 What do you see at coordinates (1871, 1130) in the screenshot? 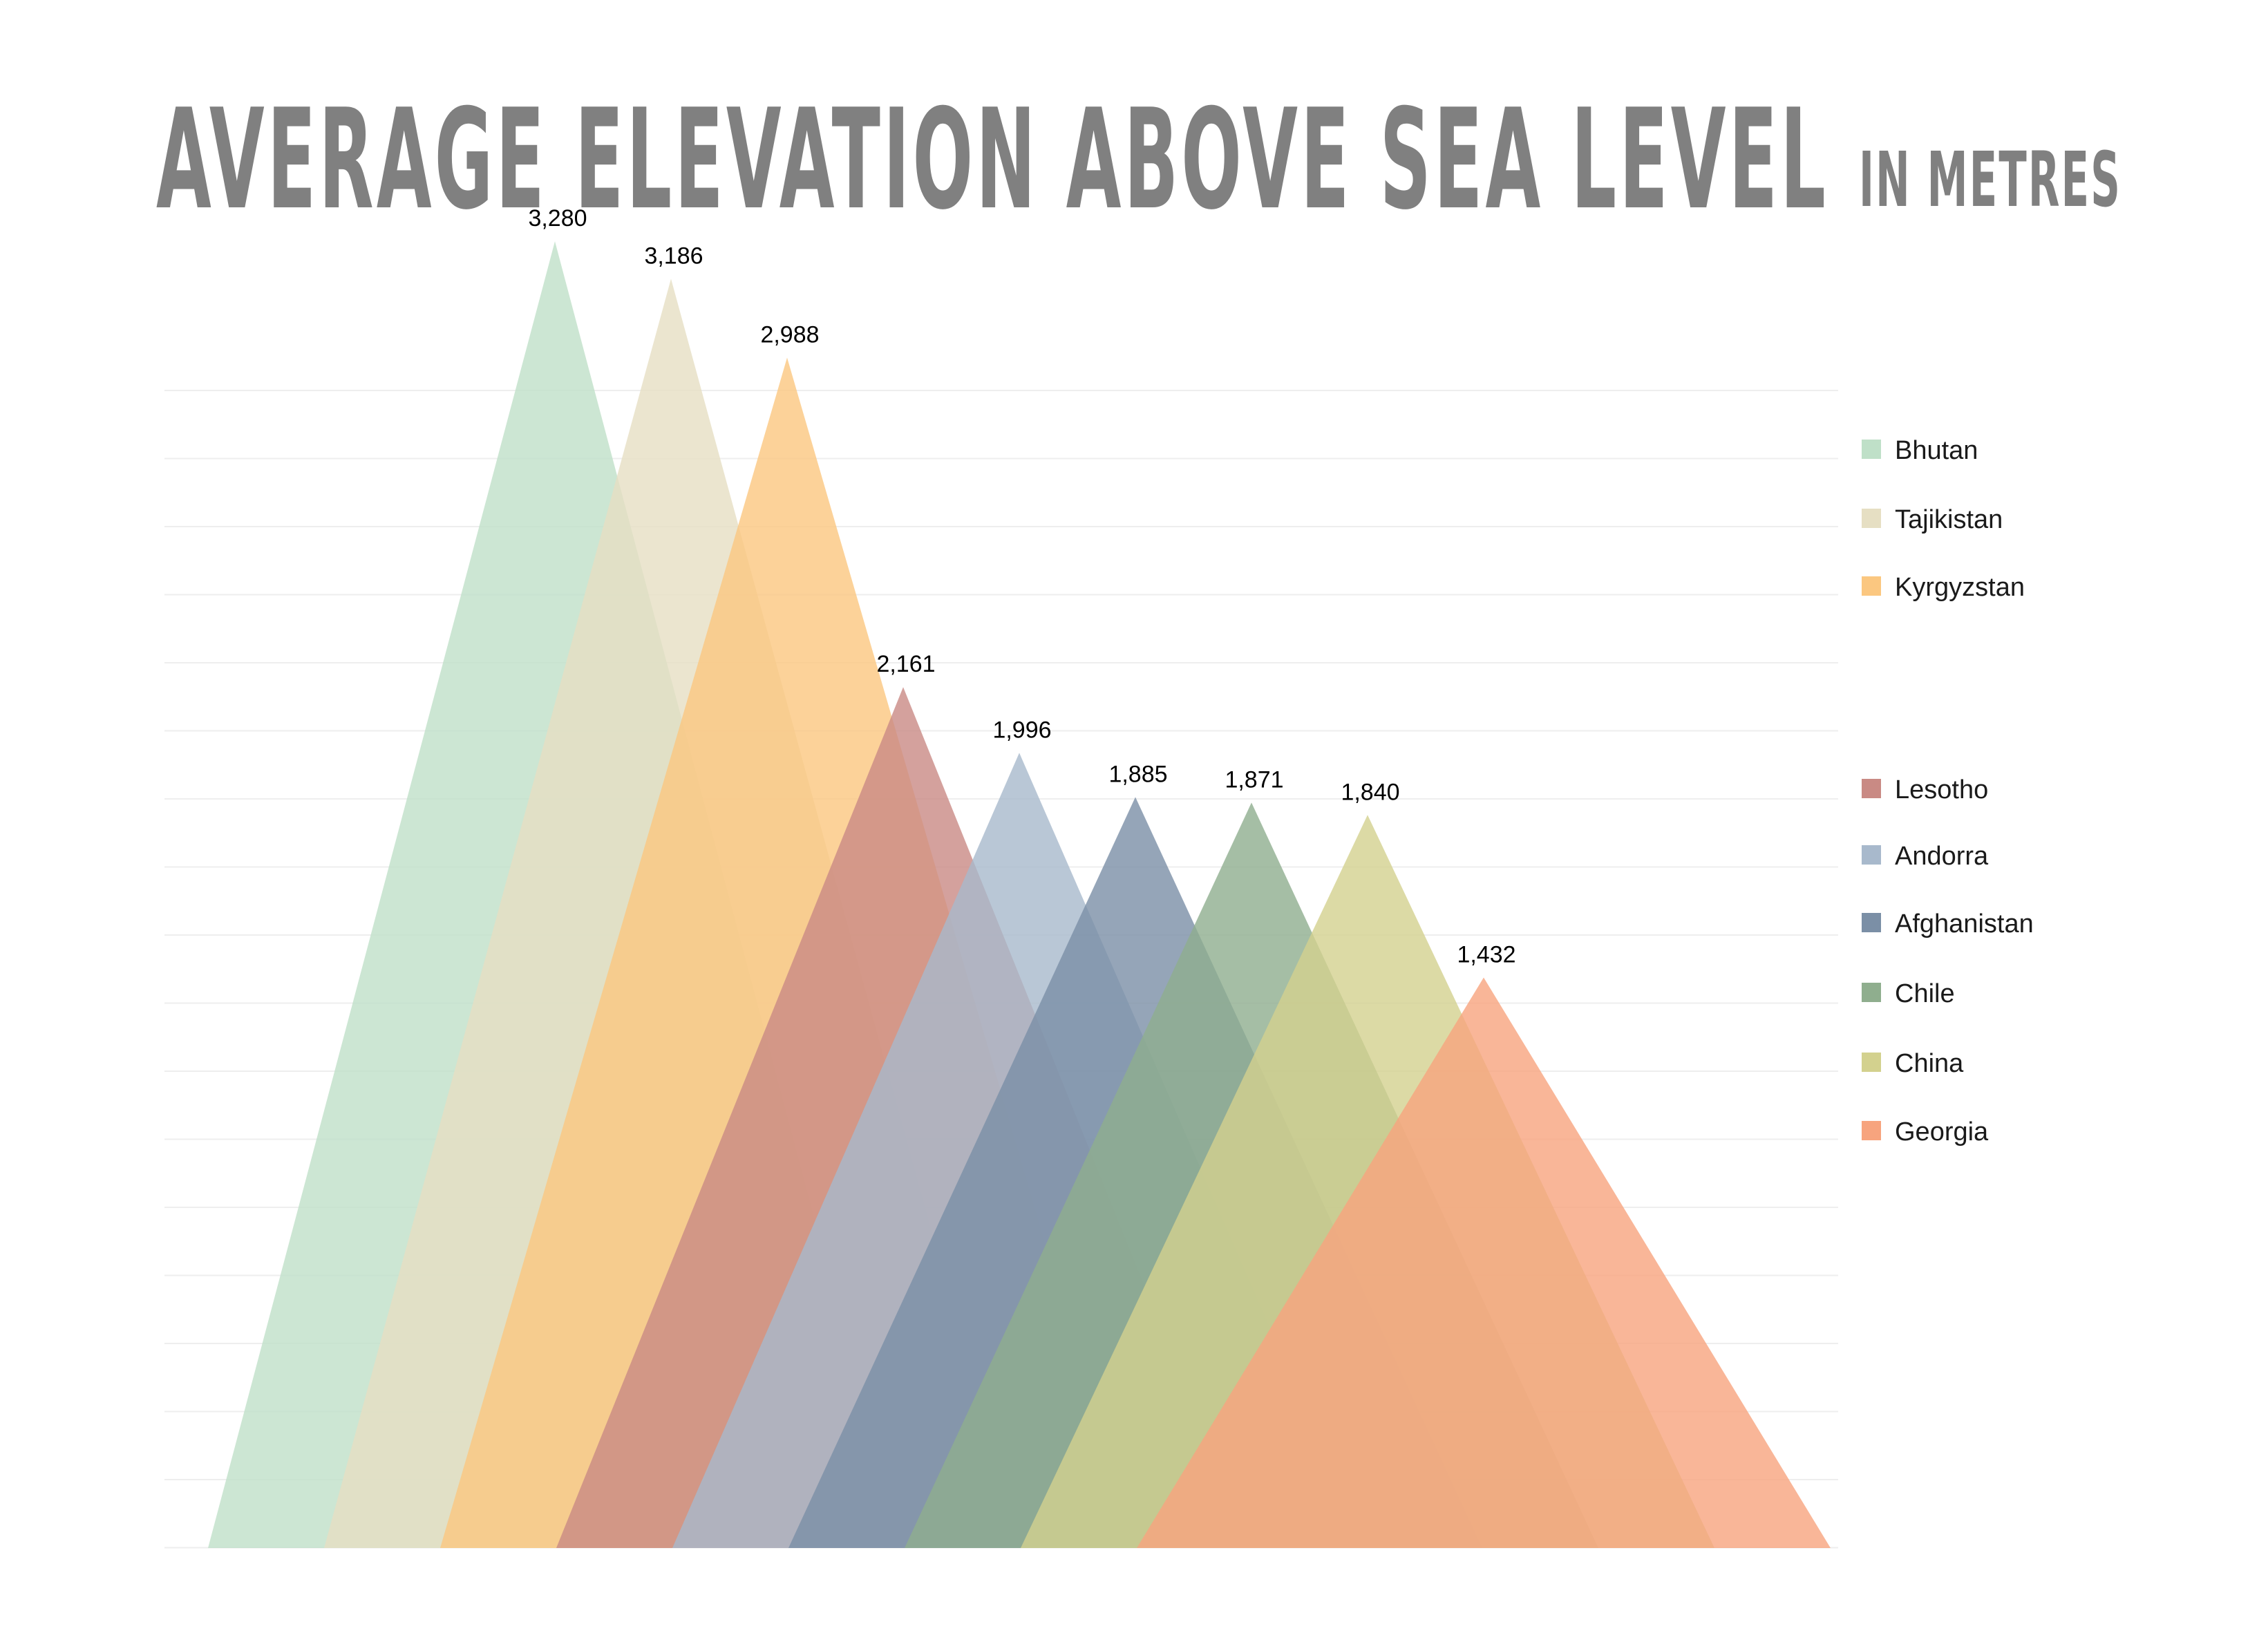
I see `legend-swatch-georgia` at bounding box center [1871, 1130].